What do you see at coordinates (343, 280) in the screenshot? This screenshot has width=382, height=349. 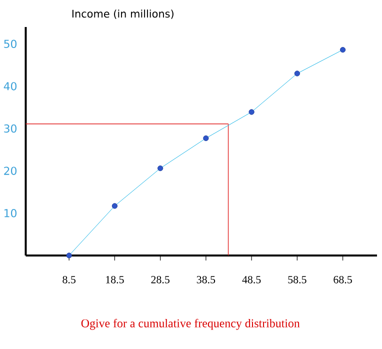 I see `x-tick-label: 68.5` at bounding box center [343, 280].